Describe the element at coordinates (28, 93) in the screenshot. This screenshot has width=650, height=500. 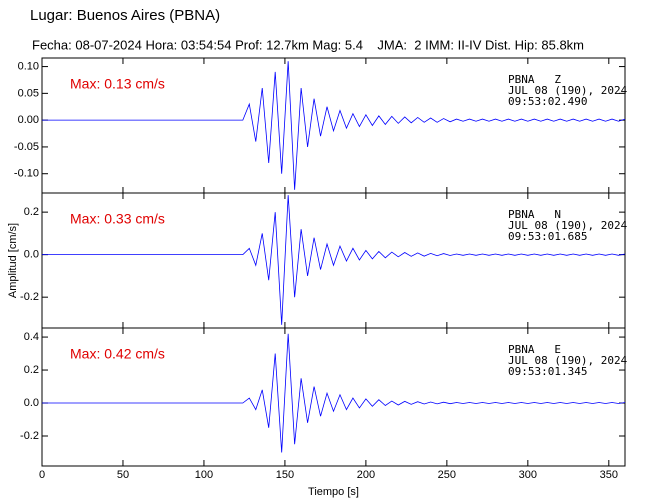
I see `y-tick-label: 0.05` at that location.